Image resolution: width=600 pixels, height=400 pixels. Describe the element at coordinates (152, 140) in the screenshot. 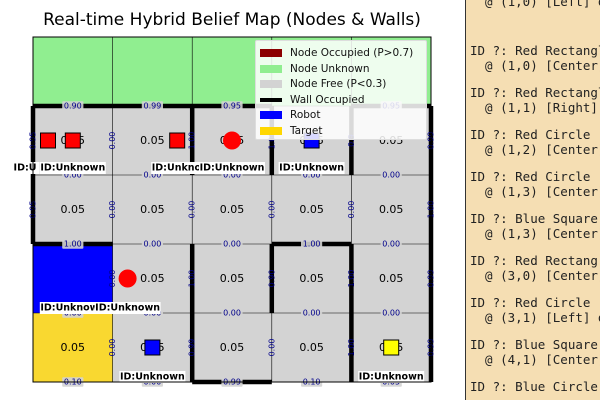

I see `cell-prob-1-1: 0.05` at that location.